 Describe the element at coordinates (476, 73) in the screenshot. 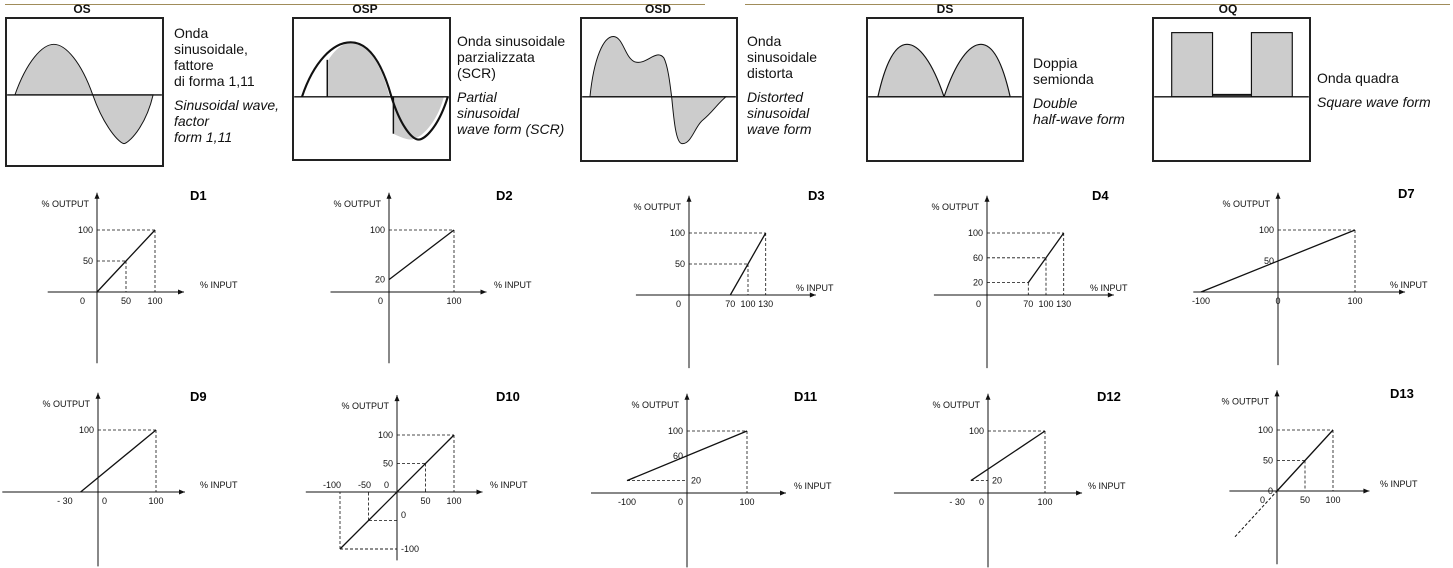

I see `desc-it-line: (SCR)` at that location.